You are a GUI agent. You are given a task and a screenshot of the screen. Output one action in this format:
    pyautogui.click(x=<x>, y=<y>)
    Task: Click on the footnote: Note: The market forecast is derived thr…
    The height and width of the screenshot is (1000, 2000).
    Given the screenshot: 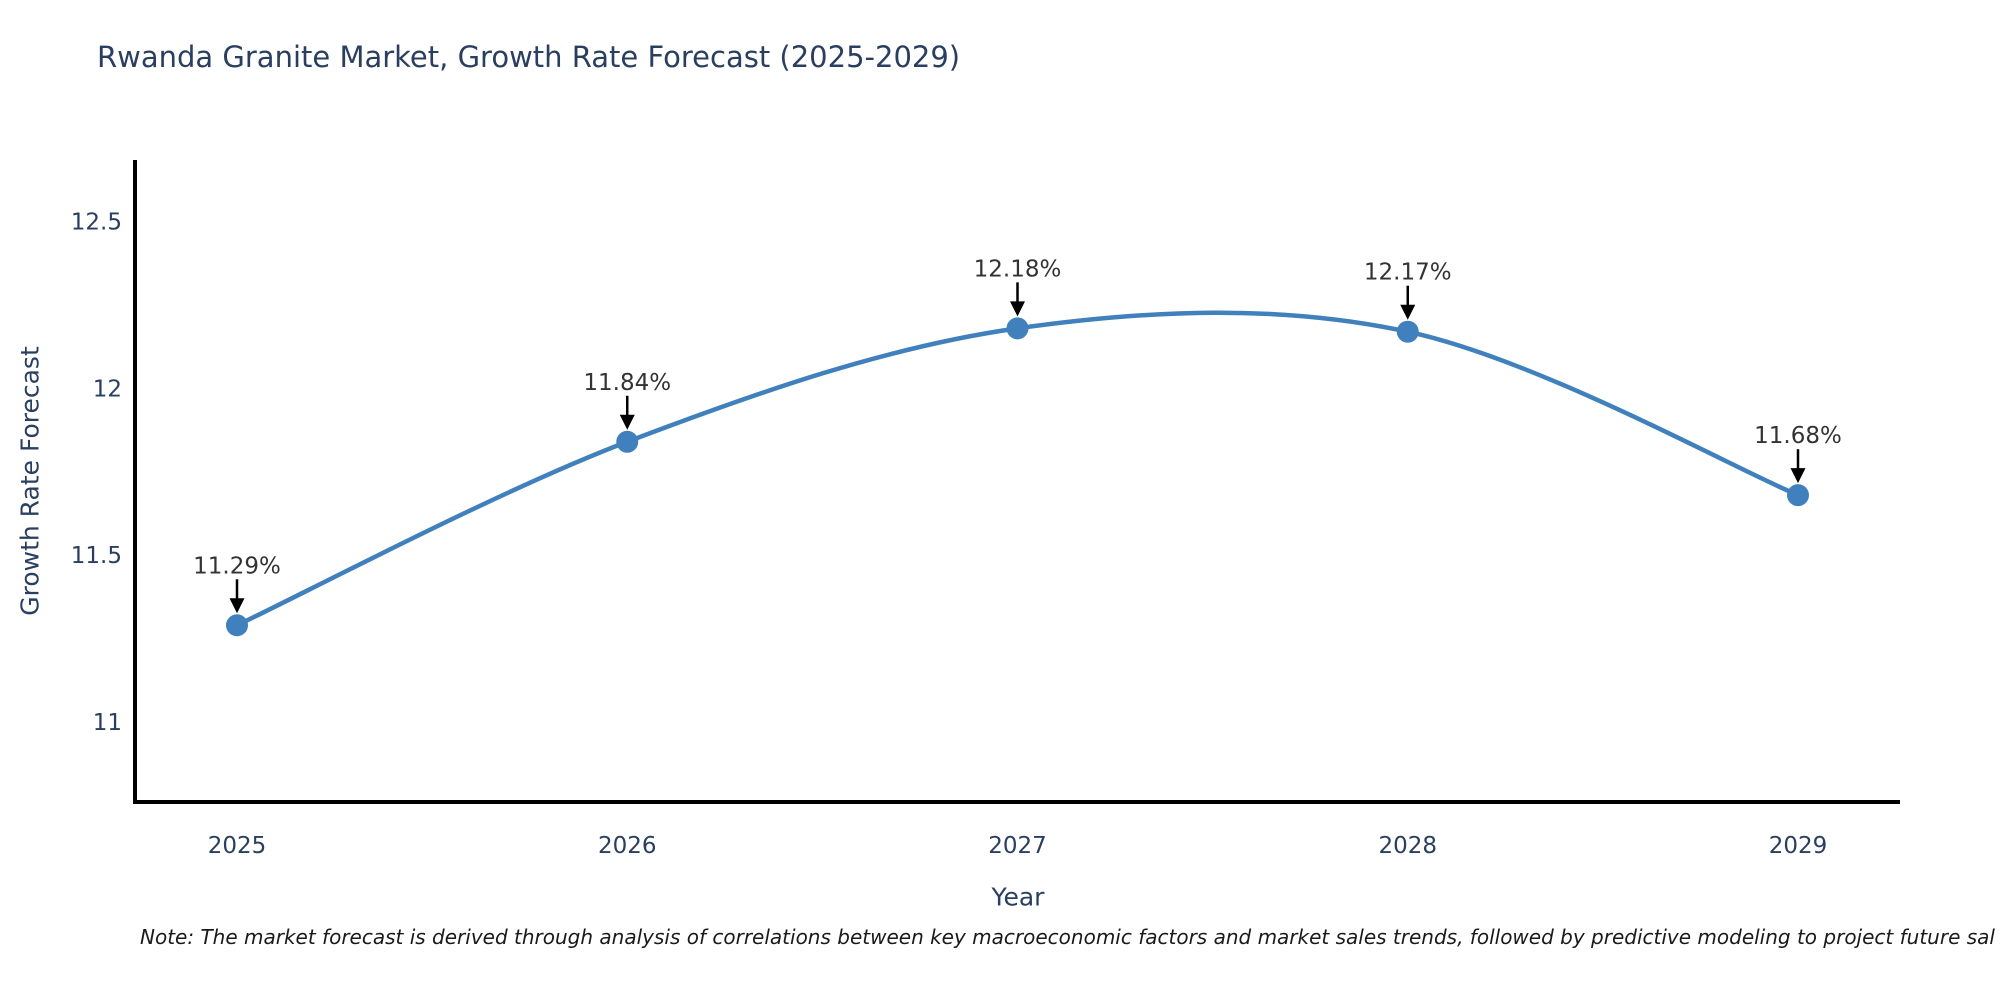 What is the action you would take?
    pyautogui.click(x=1067, y=937)
    